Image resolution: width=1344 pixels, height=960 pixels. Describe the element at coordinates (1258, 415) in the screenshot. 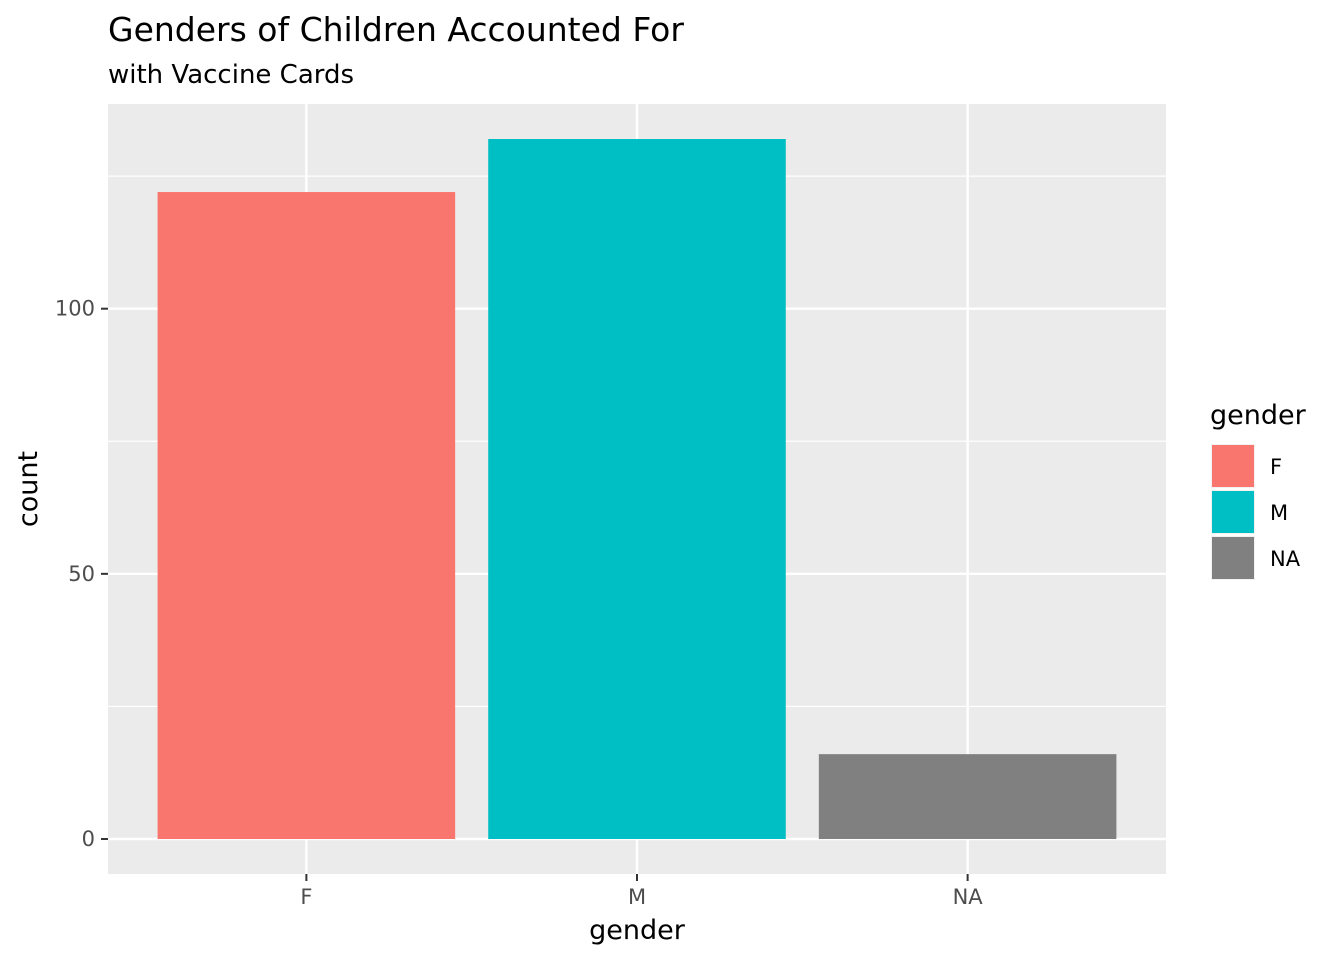

I see `legend-title: gender` at that location.